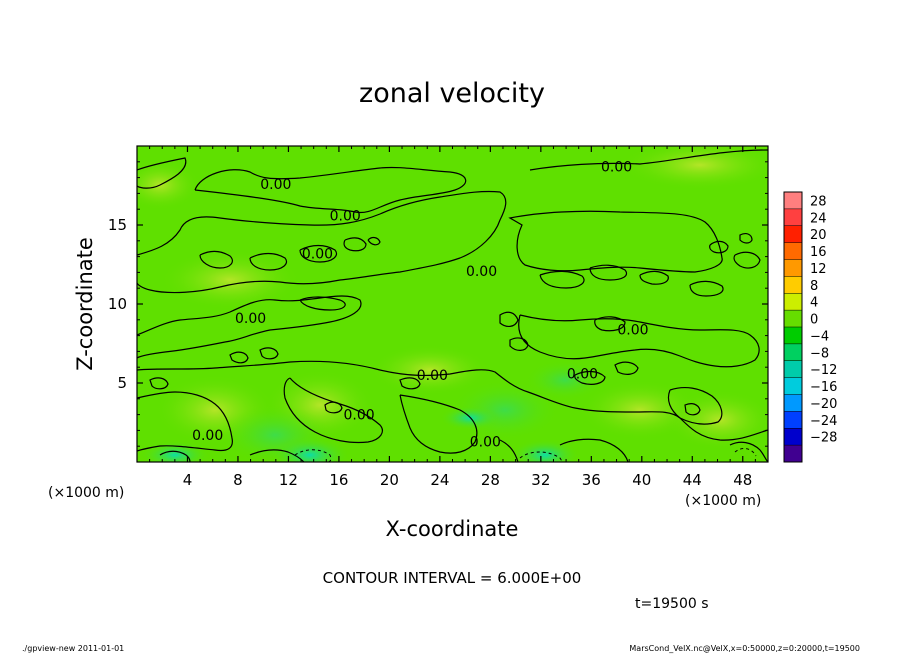 This screenshot has height=654, width=904. What do you see at coordinates (86, 493) in the screenshot?
I see `x-unit-label-left: (×1000 m)` at bounding box center [86, 493].